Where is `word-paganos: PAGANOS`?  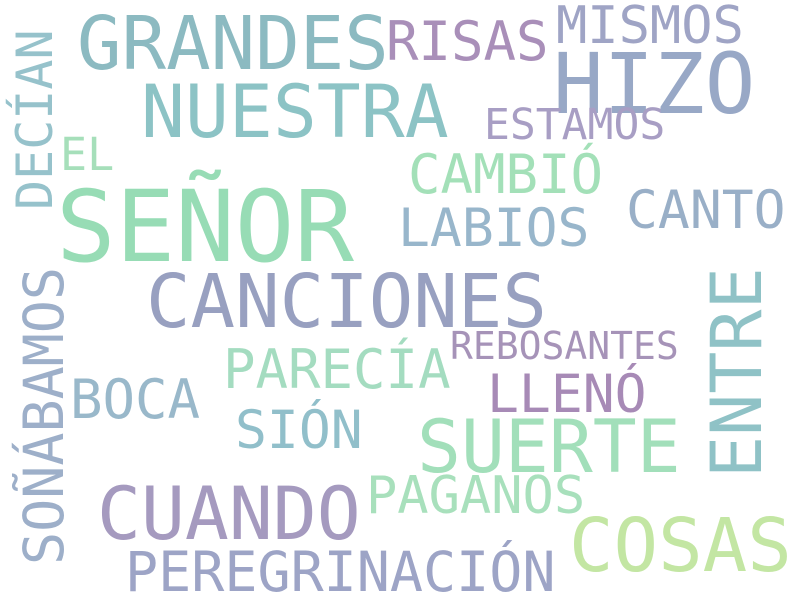
word-paganos: PAGANOS is located at coordinates (476, 496).